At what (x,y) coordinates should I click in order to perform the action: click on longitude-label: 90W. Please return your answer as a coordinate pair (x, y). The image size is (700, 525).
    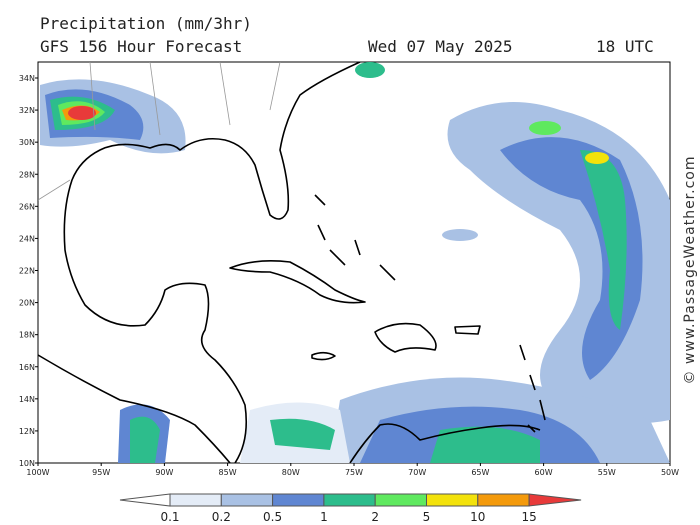
    Looking at the image, I should click on (164, 472).